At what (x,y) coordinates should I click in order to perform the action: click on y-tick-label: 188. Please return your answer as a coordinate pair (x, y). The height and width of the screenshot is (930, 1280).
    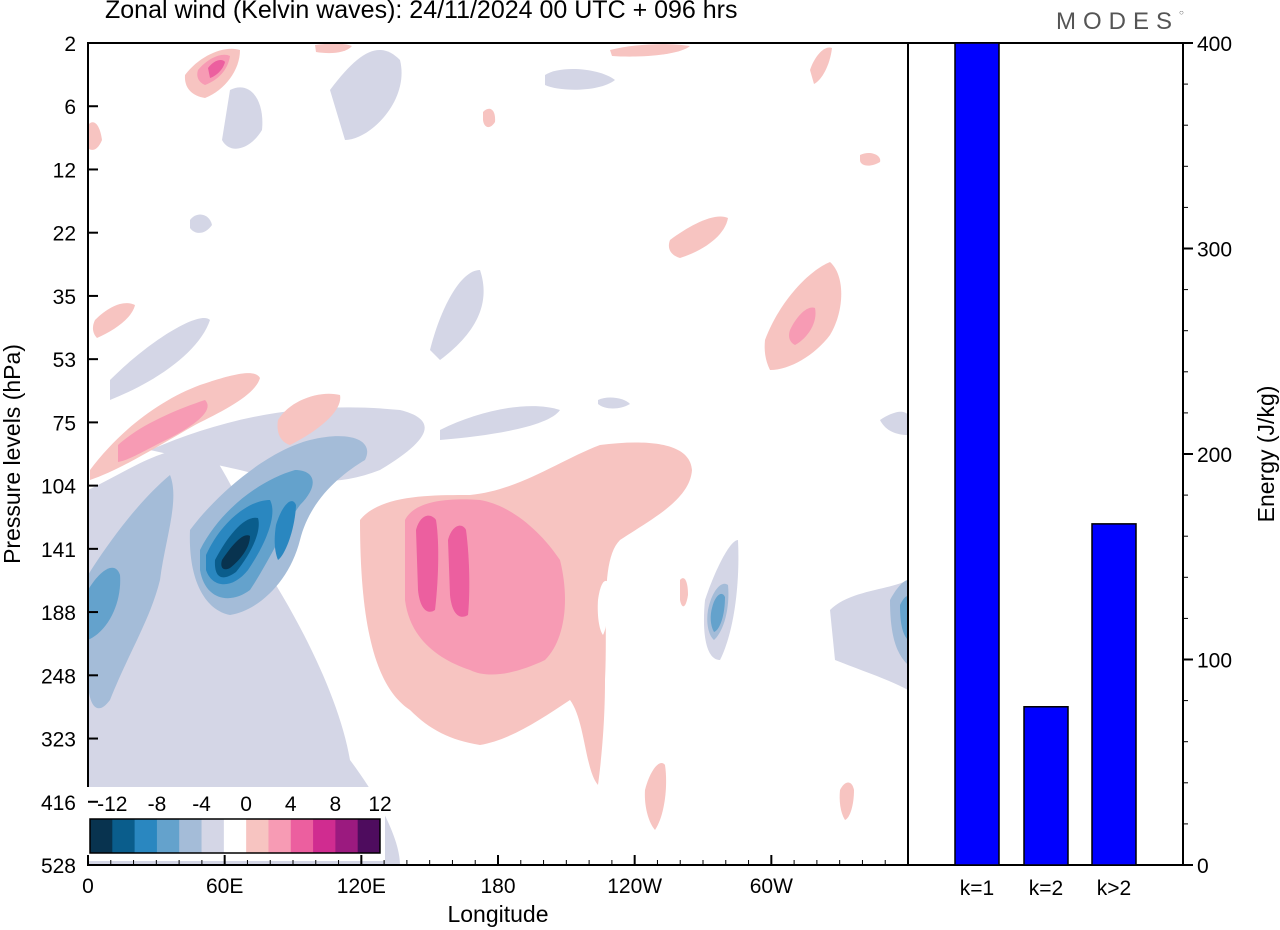
    Looking at the image, I should click on (58, 613).